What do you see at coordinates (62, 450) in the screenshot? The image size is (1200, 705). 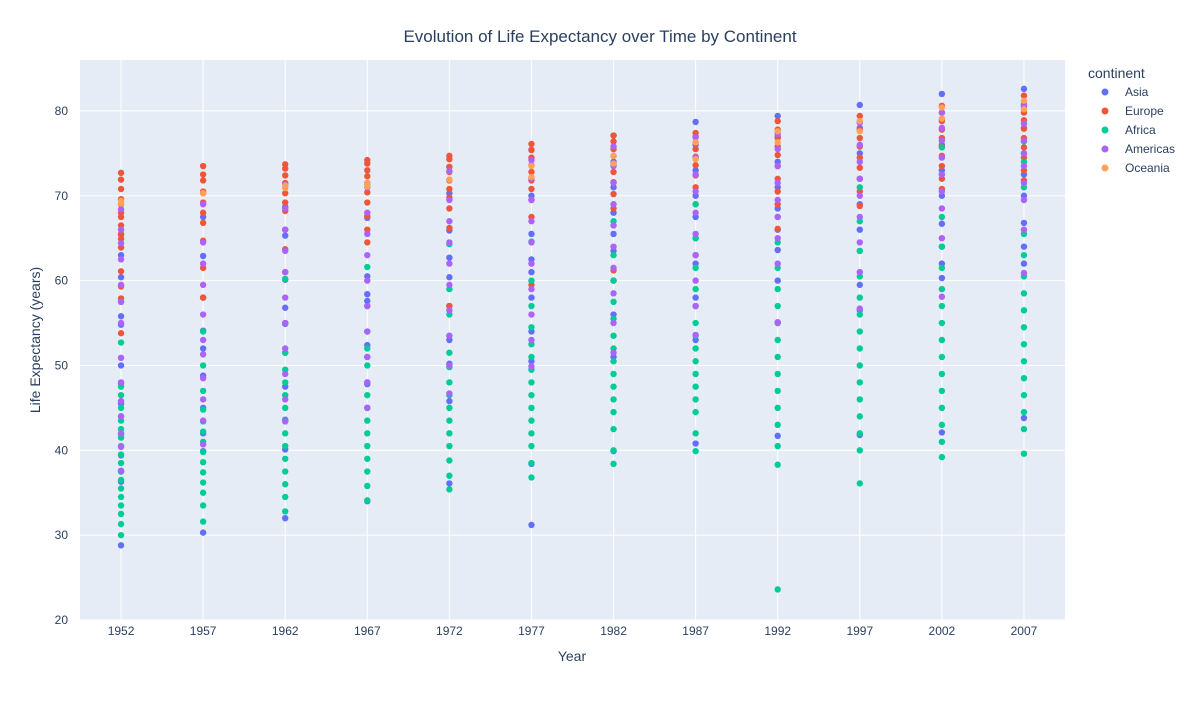 I see `y-tick-label: 40` at bounding box center [62, 450].